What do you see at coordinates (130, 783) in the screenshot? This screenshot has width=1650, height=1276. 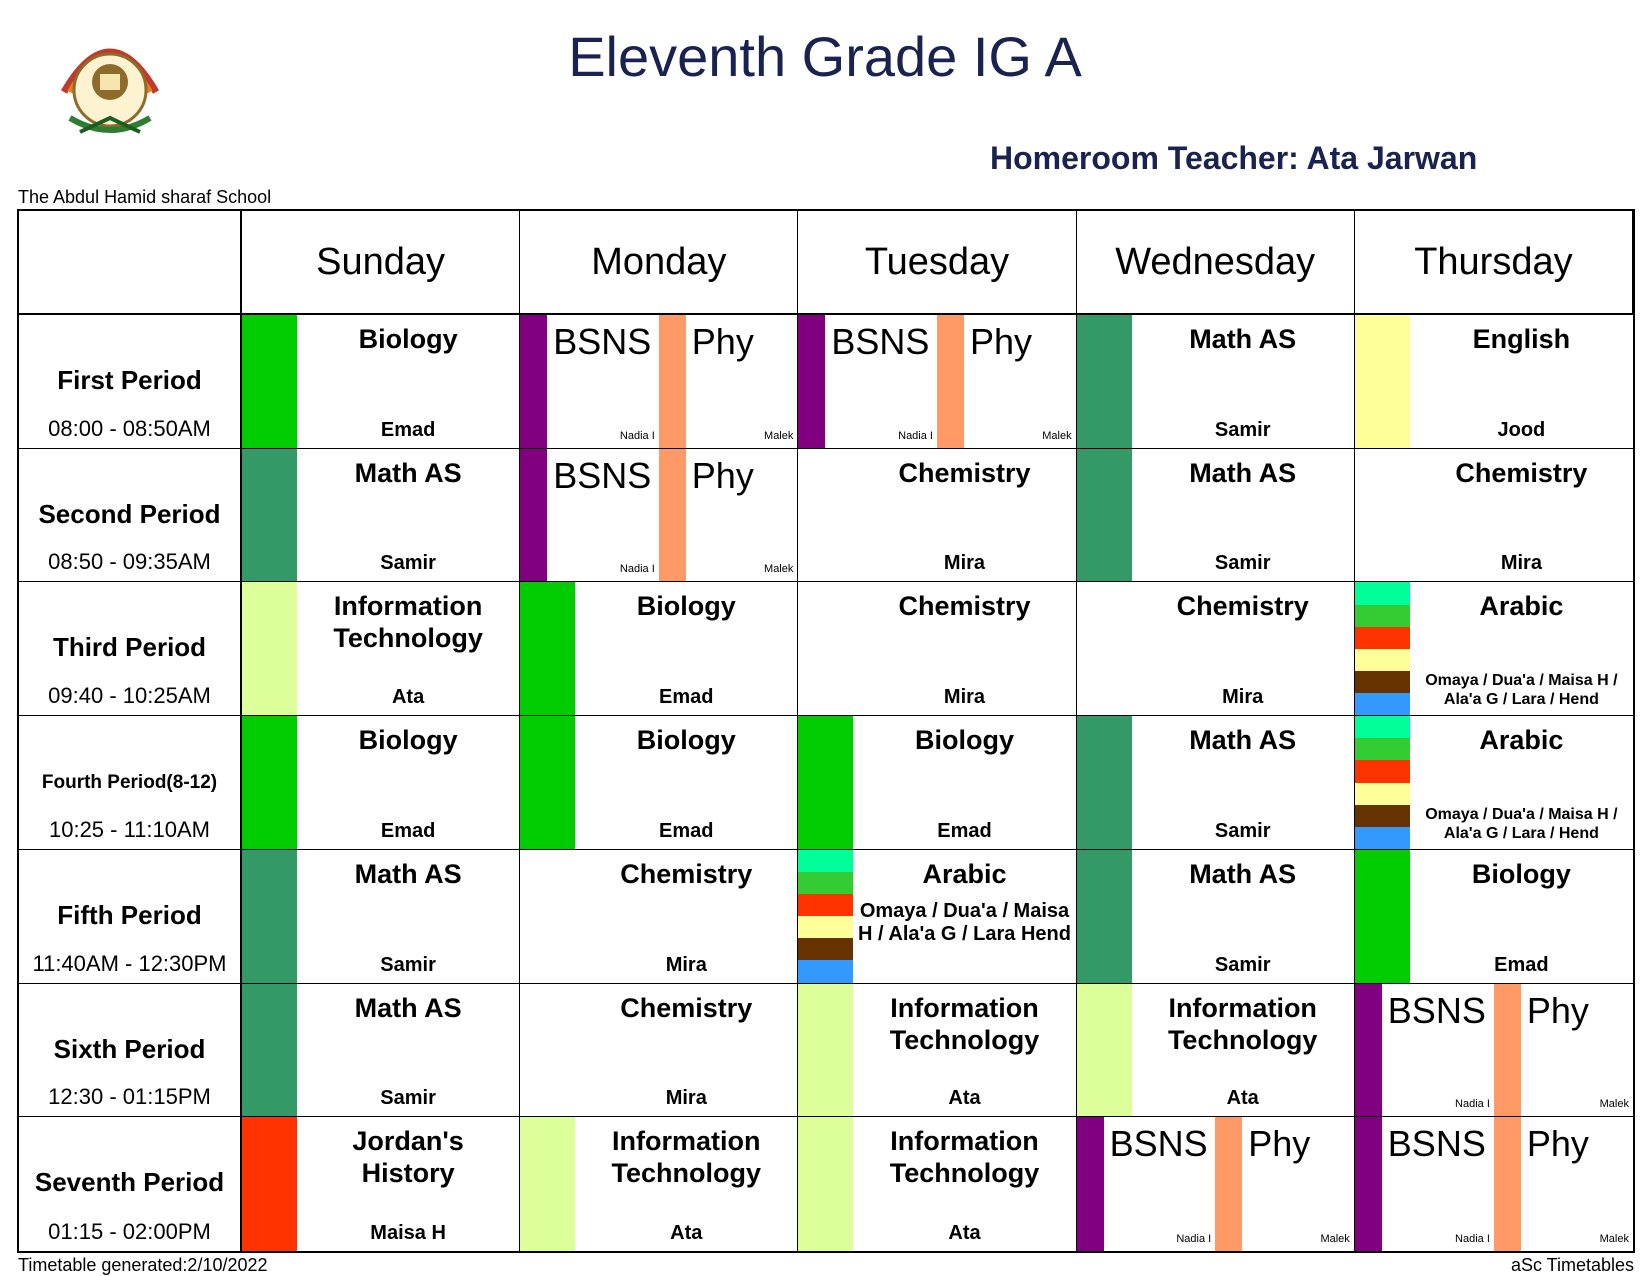 I see `period-label: Fourth Period(8-12) 10:25 - 11:10AM` at bounding box center [130, 783].